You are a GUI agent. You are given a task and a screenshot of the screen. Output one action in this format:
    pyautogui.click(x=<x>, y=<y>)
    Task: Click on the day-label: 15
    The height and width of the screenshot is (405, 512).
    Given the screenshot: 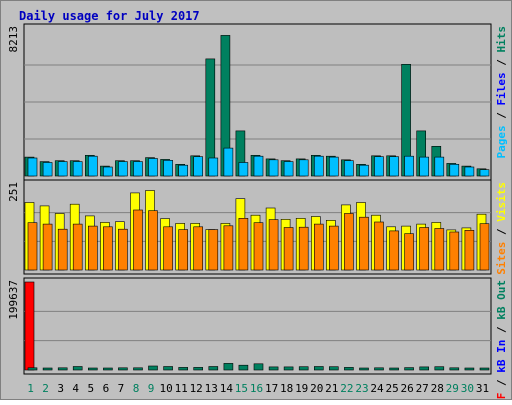 What is the action you would take?
    pyautogui.click(x=241, y=388)
    